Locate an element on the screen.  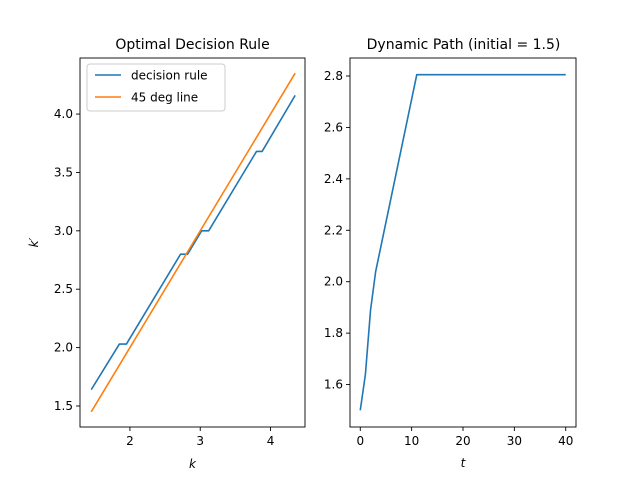
legend: decision rule 45 deg line is located at coordinates (156, 87).